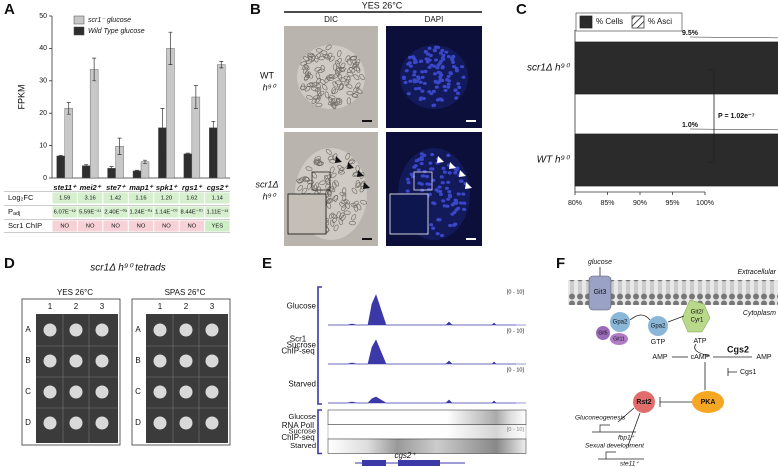  I want to click on glucose: glucose, so click(600, 262).